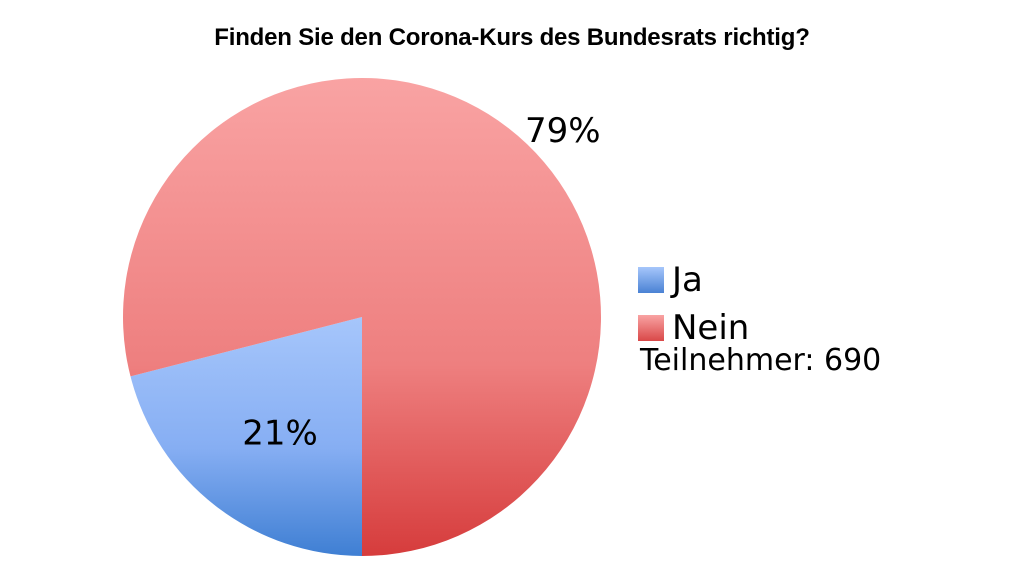  I want to click on pie-slice-ja, so click(246, 436).